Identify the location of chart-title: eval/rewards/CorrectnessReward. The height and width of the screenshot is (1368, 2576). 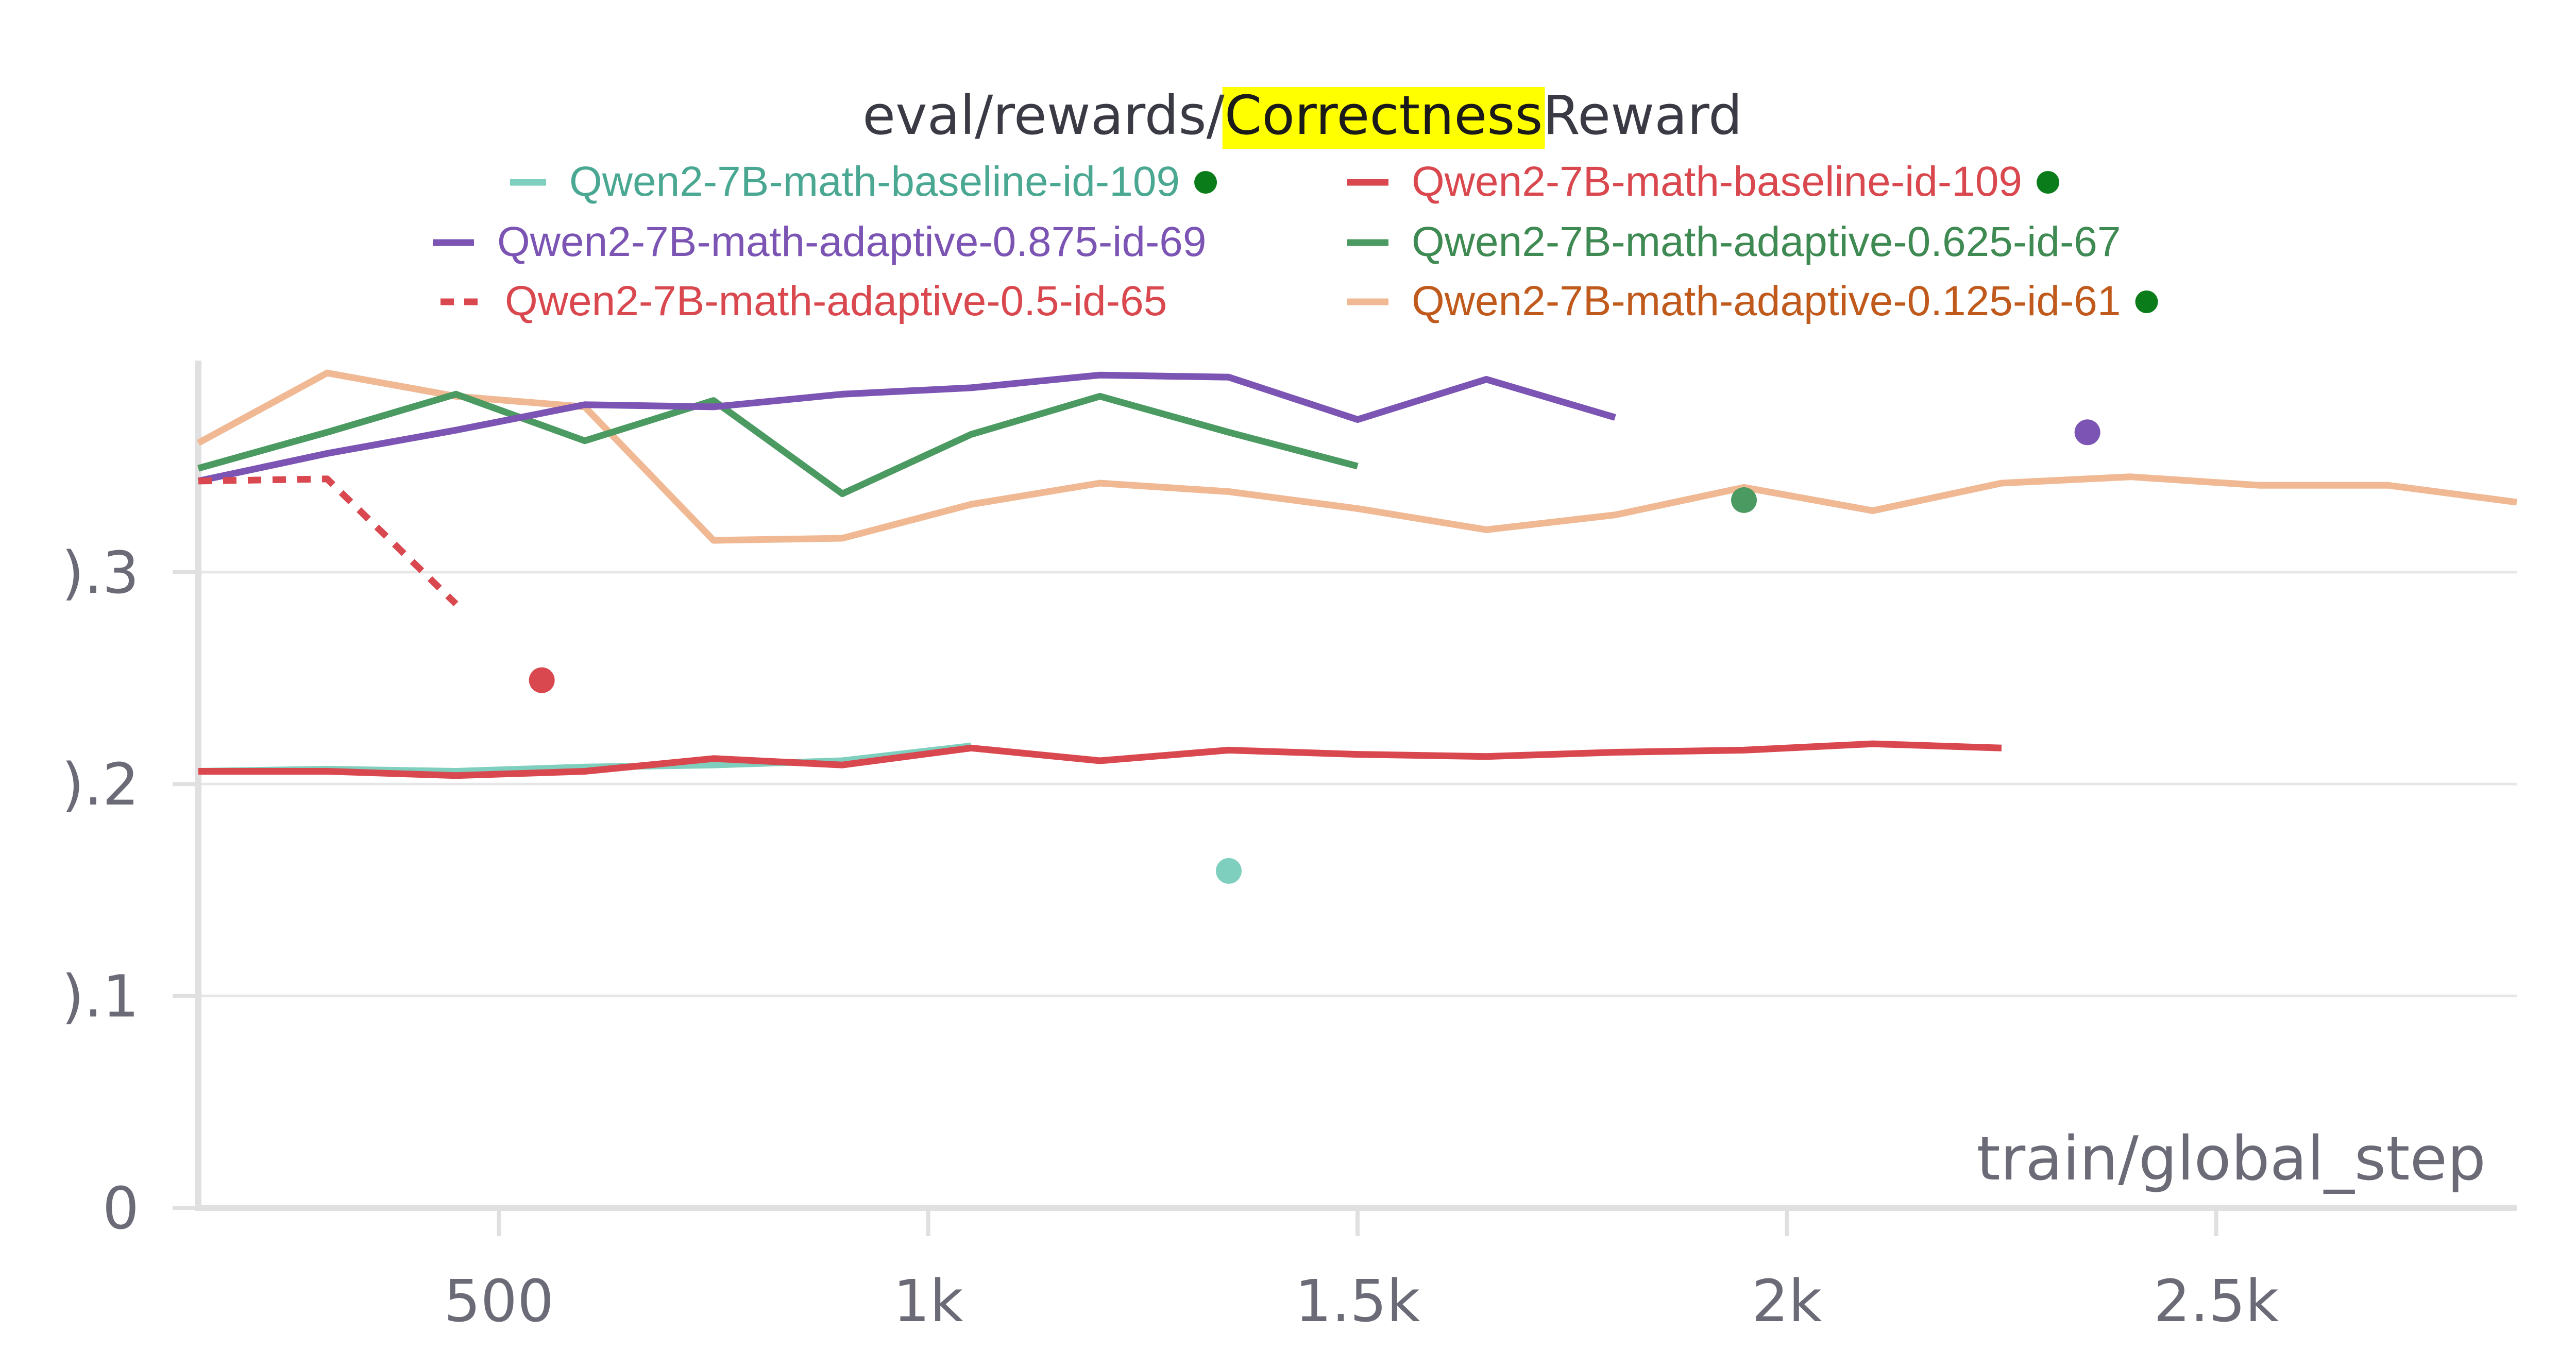
(1302, 116).